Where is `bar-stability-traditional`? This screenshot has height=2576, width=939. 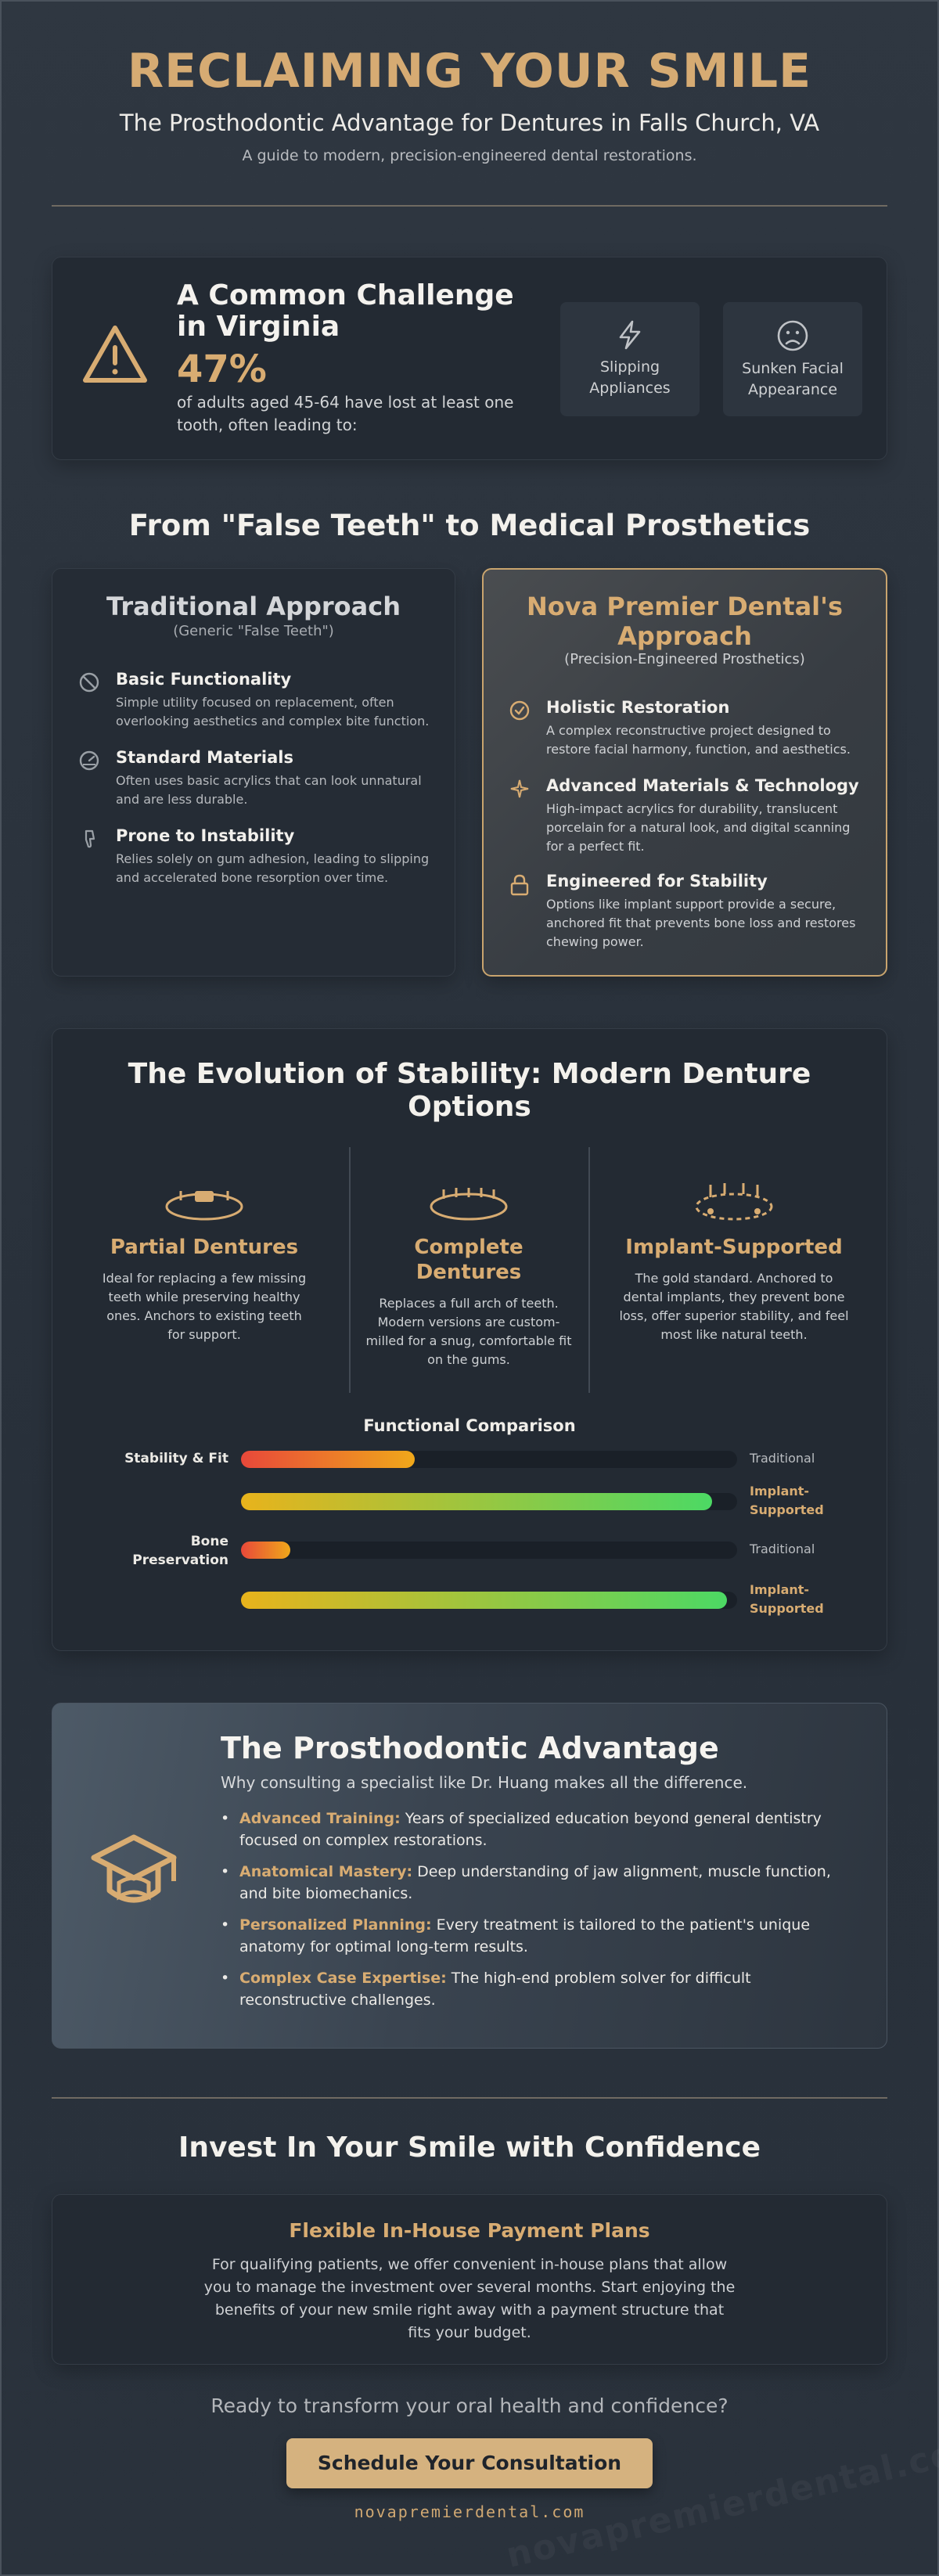
bar-stability-traditional is located at coordinates (328, 1459).